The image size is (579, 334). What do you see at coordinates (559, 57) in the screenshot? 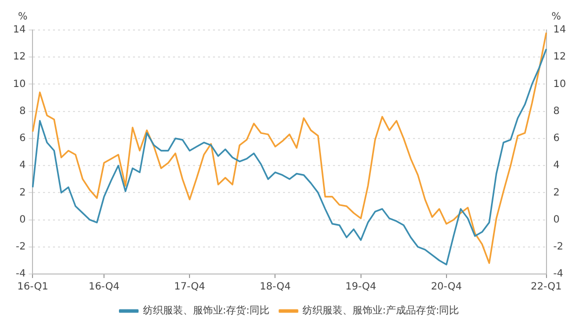
I see `y2-tick-label: 12` at bounding box center [559, 57].